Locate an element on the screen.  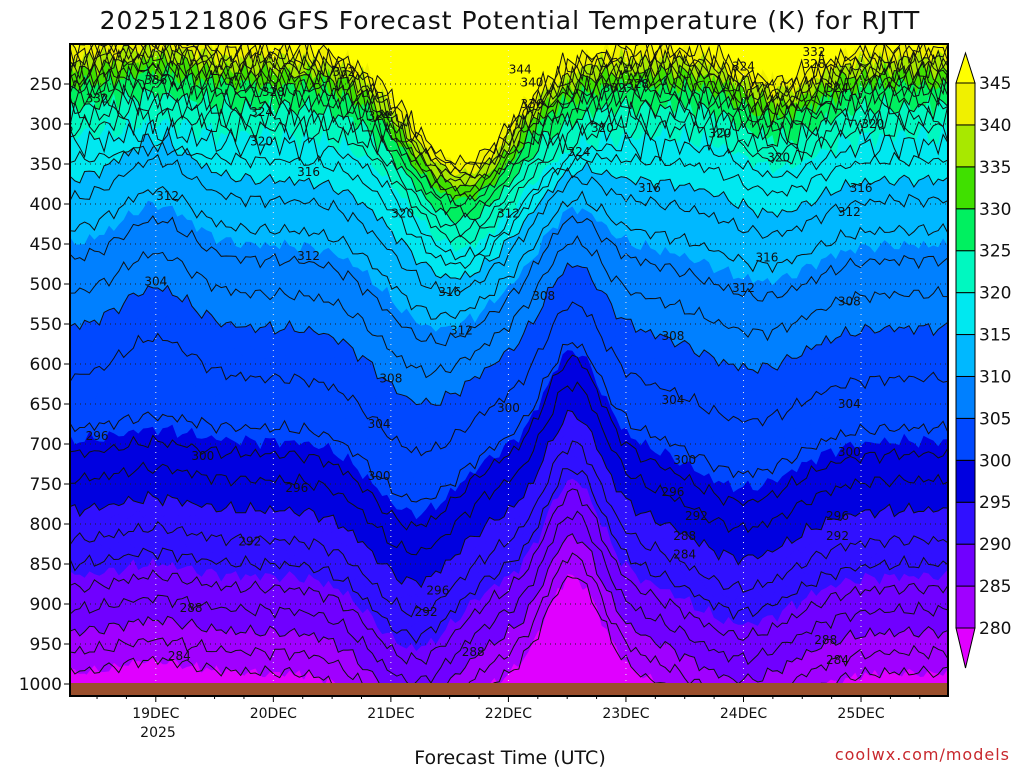
time-tick-label: 23DEC is located at coordinates (625, 714).